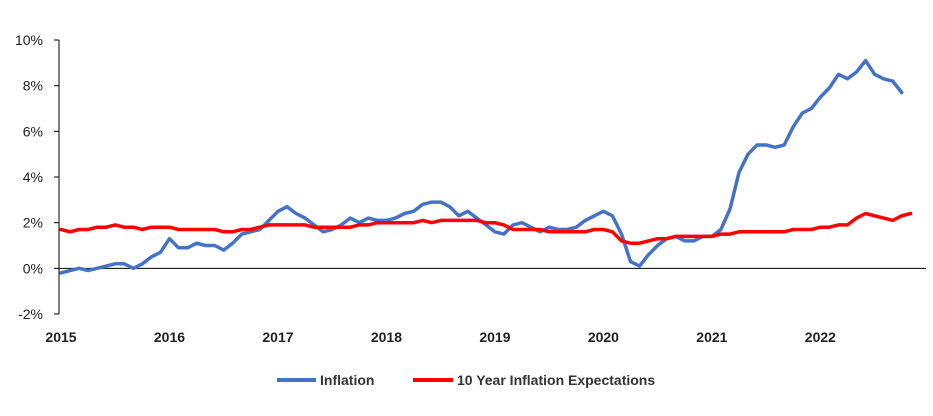 This screenshot has width=933, height=416. What do you see at coordinates (277, 337) in the screenshot?
I see `x-tick-label: 2017` at bounding box center [277, 337].